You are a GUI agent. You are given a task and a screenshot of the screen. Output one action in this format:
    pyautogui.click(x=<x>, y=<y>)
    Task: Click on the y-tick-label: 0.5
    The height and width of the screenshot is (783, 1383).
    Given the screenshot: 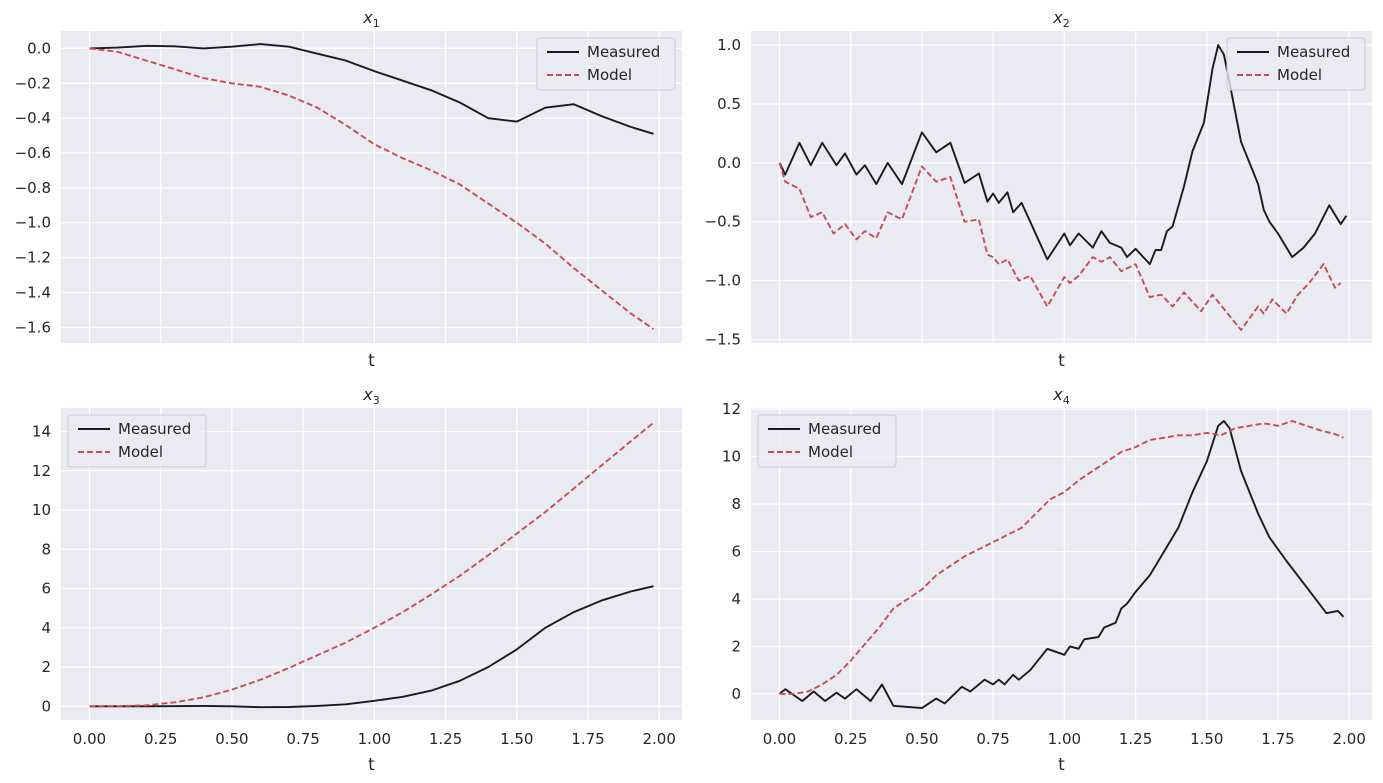 What is the action you would take?
    pyautogui.click(x=729, y=104)
    